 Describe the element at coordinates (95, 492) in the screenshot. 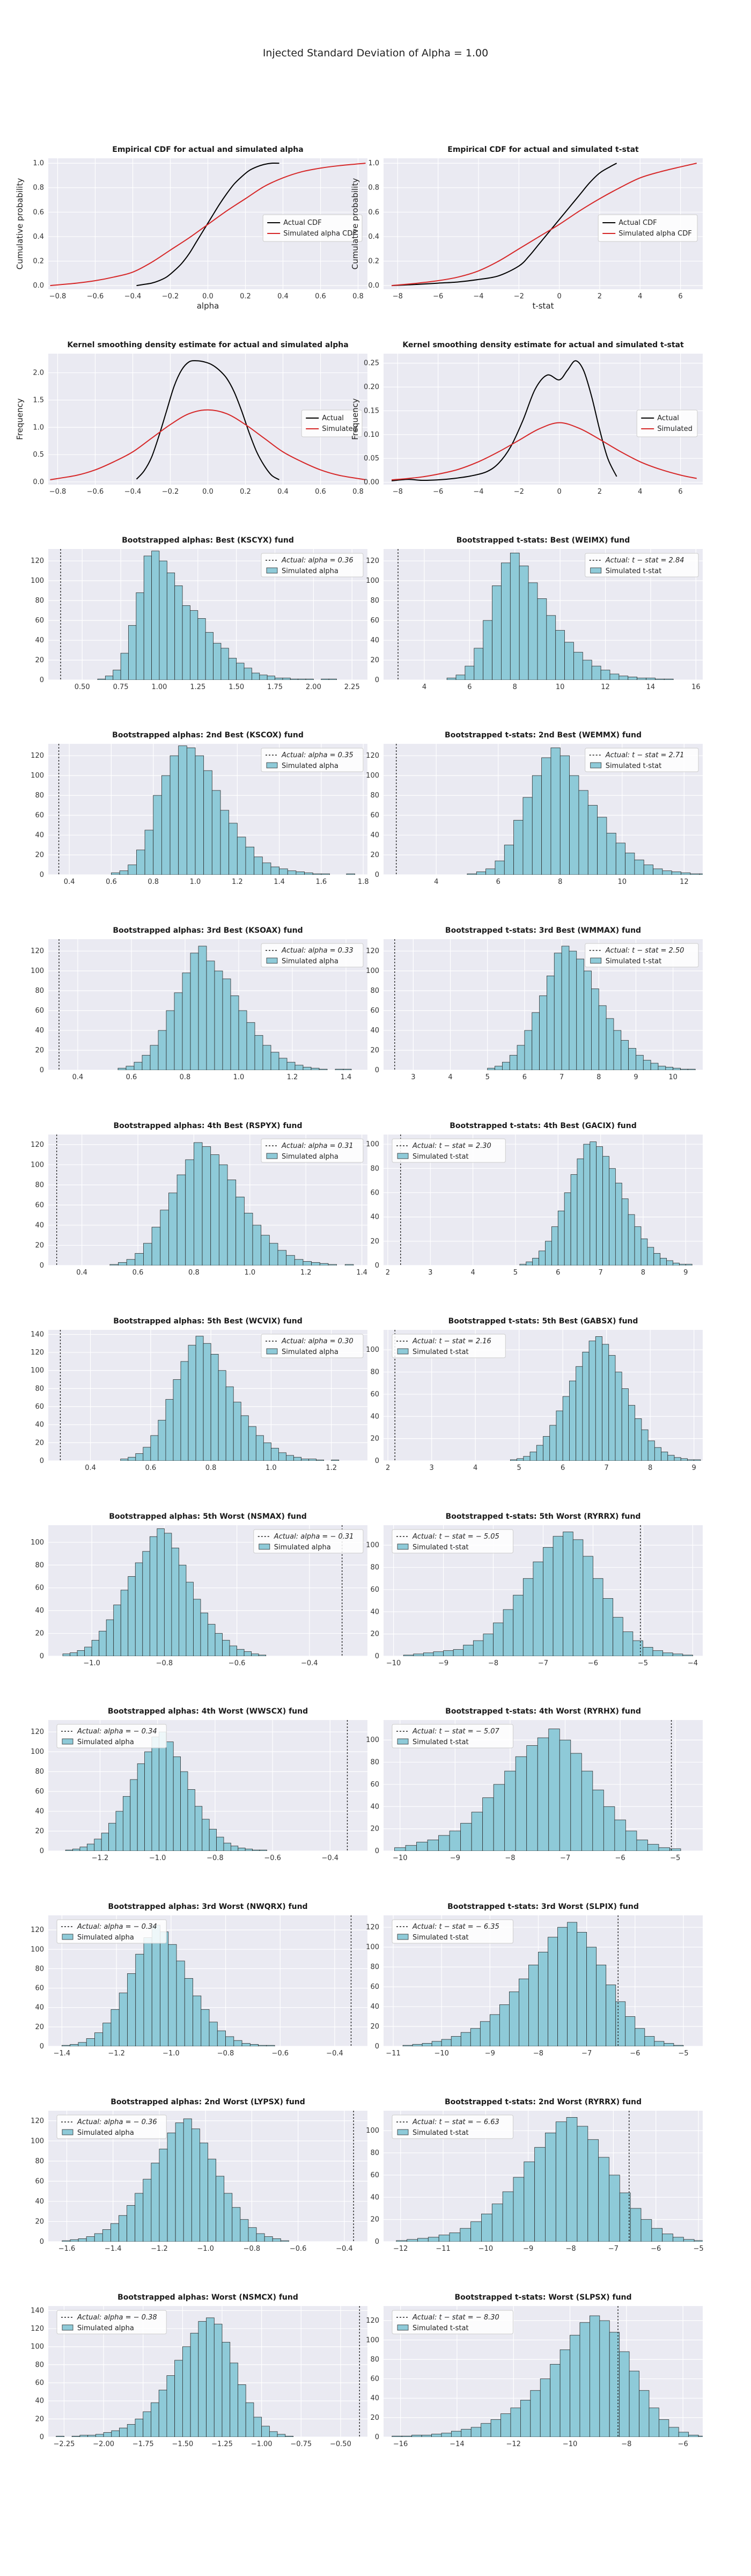

I see `x-tick-label: −0.6` at that location.